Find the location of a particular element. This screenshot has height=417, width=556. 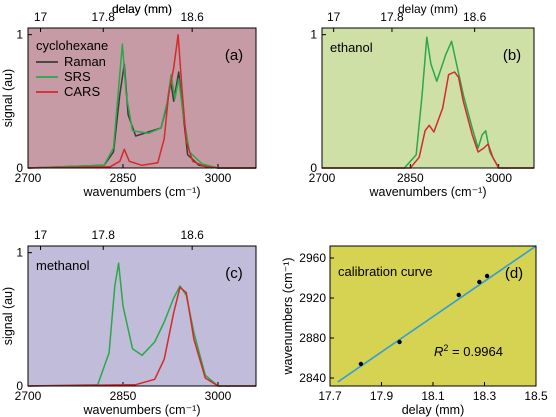

x-axis-label: delay (mm) is located at coordinates (433, 410).